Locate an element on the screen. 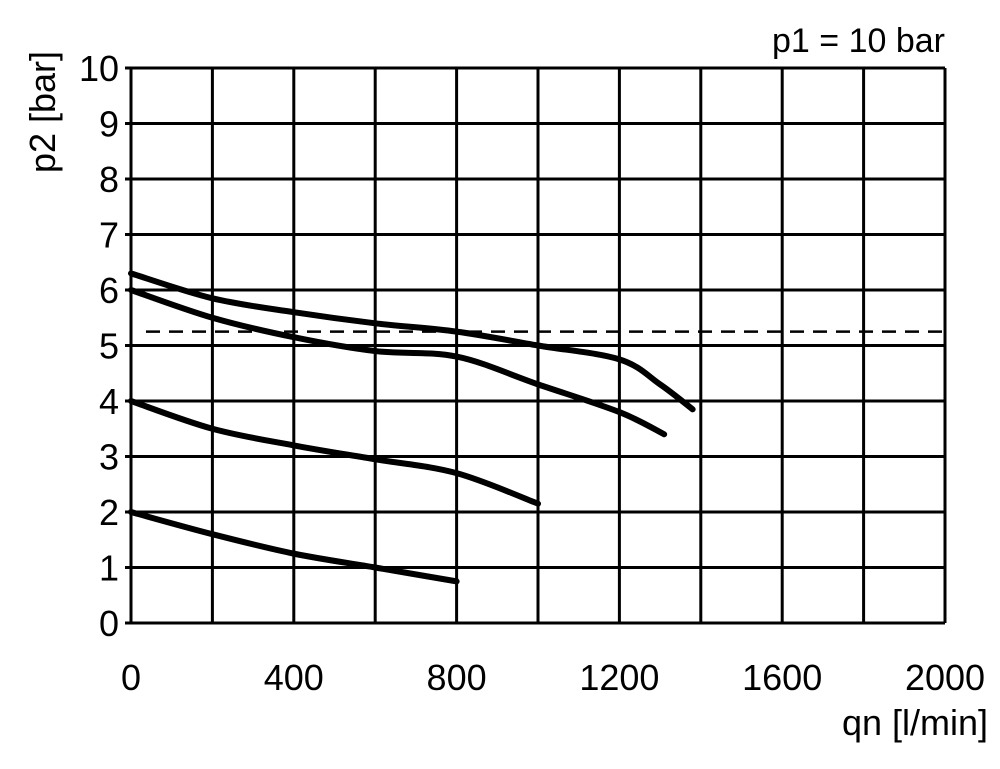  x-tick-labels: 0 400 800 1200 1600 2000 is located at coordinates (553, 677).